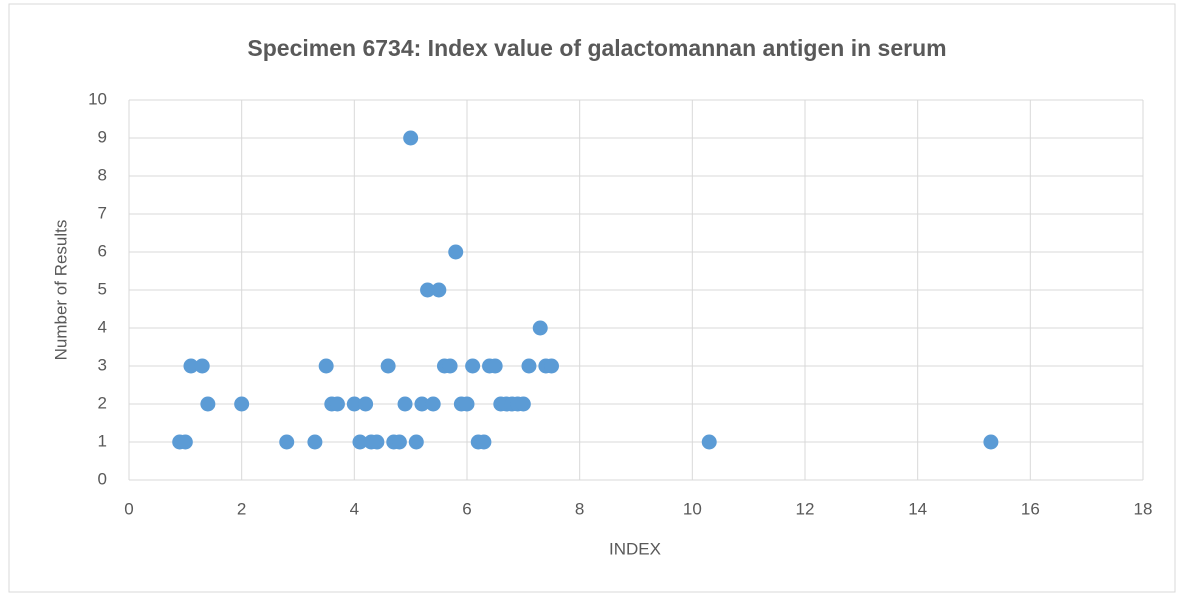 The image size is (1178, 595). Describe the element at coordinates (102, 326) in the screenshot. I see `y-tick-label: 4` at that location.